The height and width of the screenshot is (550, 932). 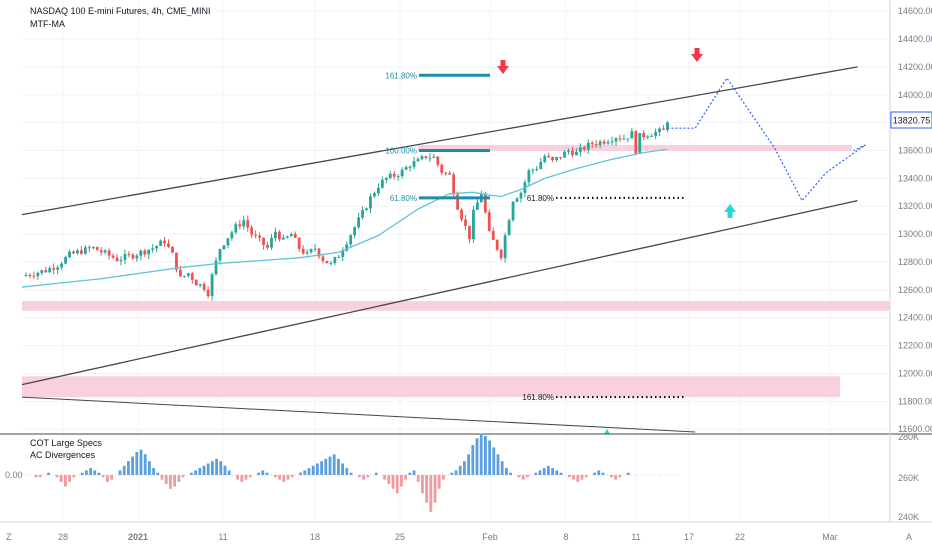 What do you see at coordinates (689, 537) in the screenshot?
I see `time-tick-label: 17` at bounding box center [689, 537].